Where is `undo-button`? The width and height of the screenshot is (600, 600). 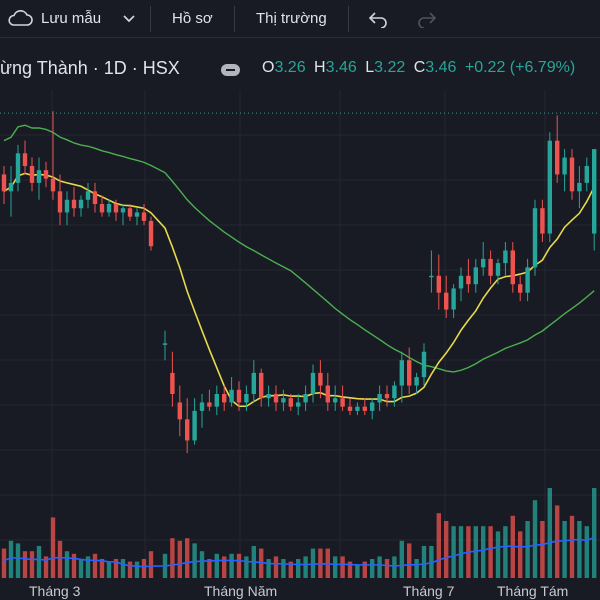
undo-button is located at coordinates (378, 18).